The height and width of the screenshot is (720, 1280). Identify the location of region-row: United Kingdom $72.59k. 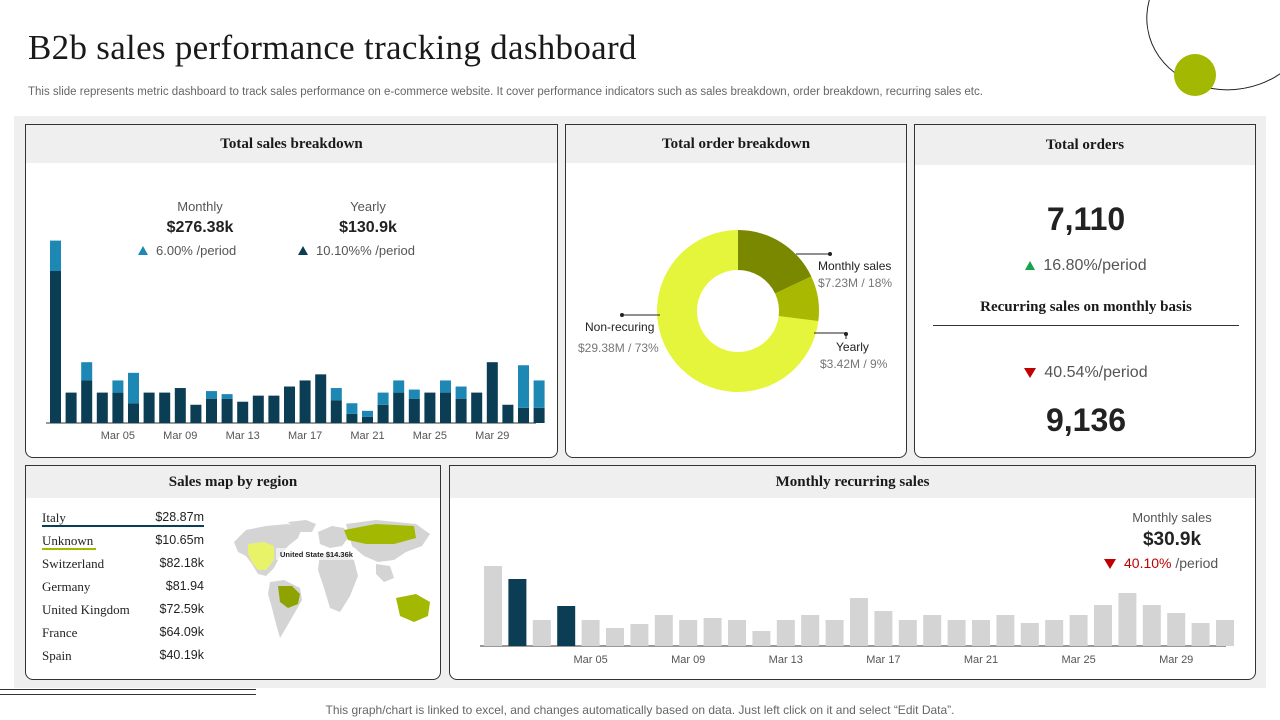
(123, 612).